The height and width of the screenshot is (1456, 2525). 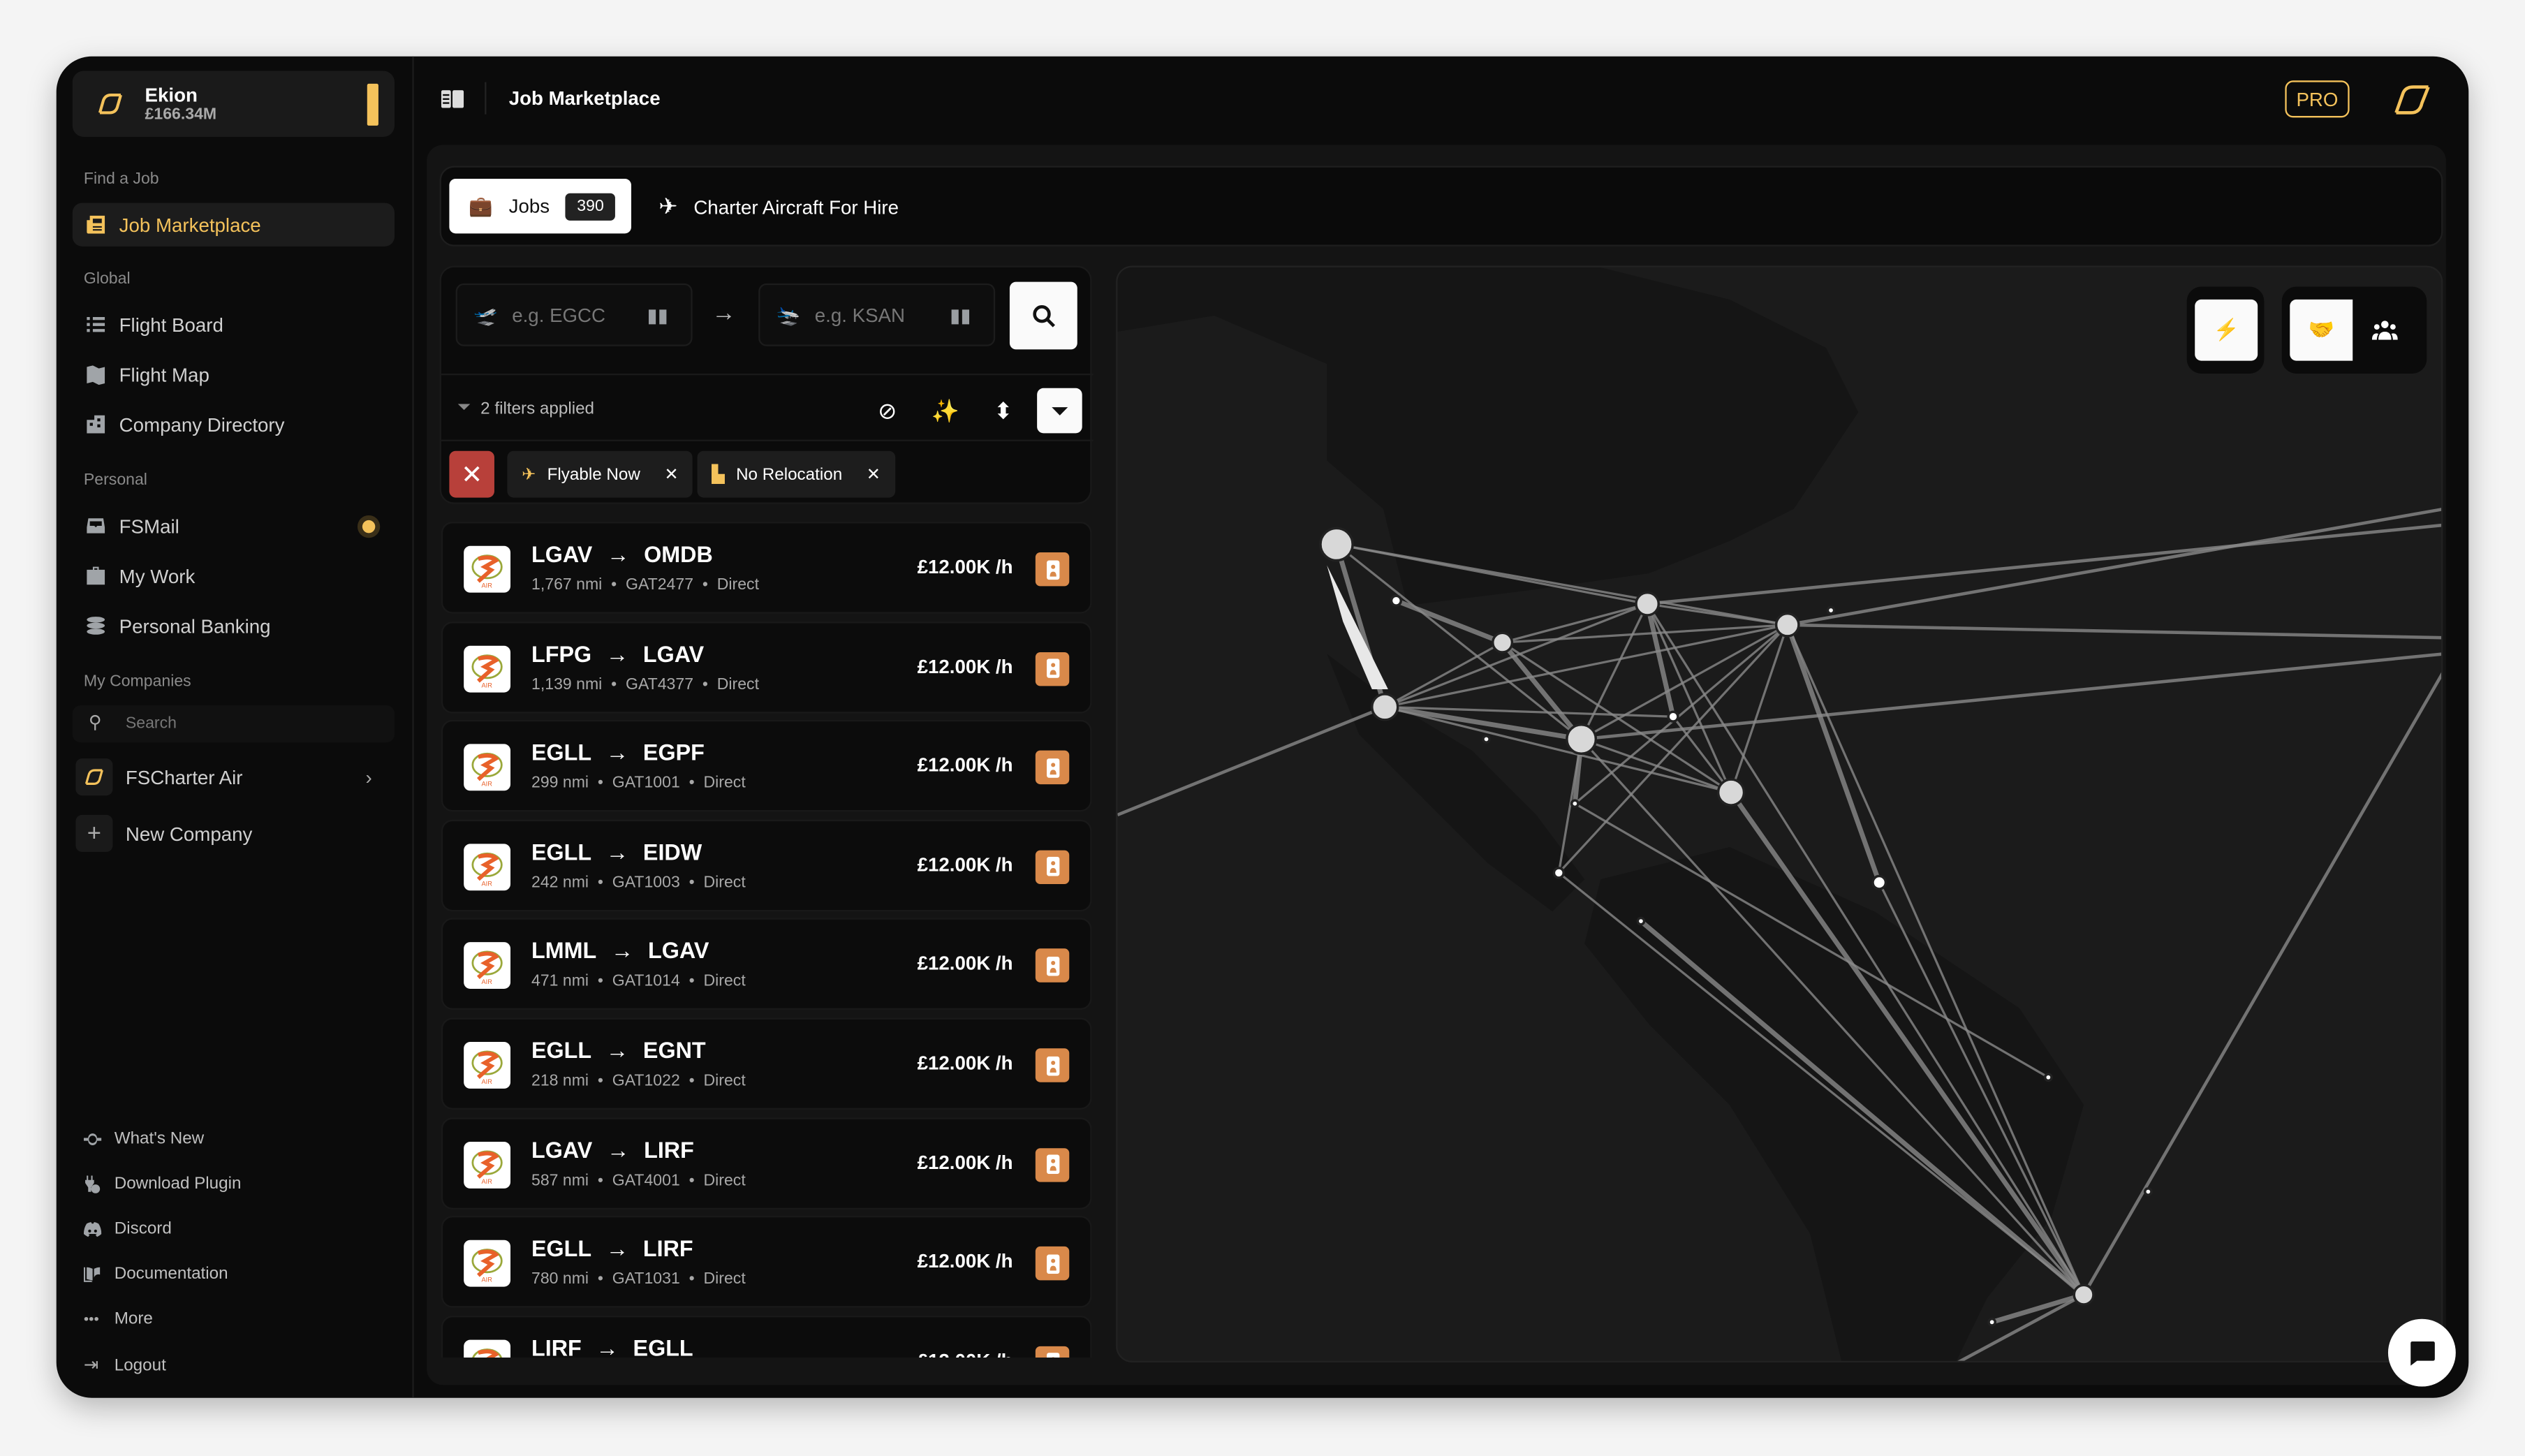 I want to click on route-type: Direct, so click(x=725, y=784).